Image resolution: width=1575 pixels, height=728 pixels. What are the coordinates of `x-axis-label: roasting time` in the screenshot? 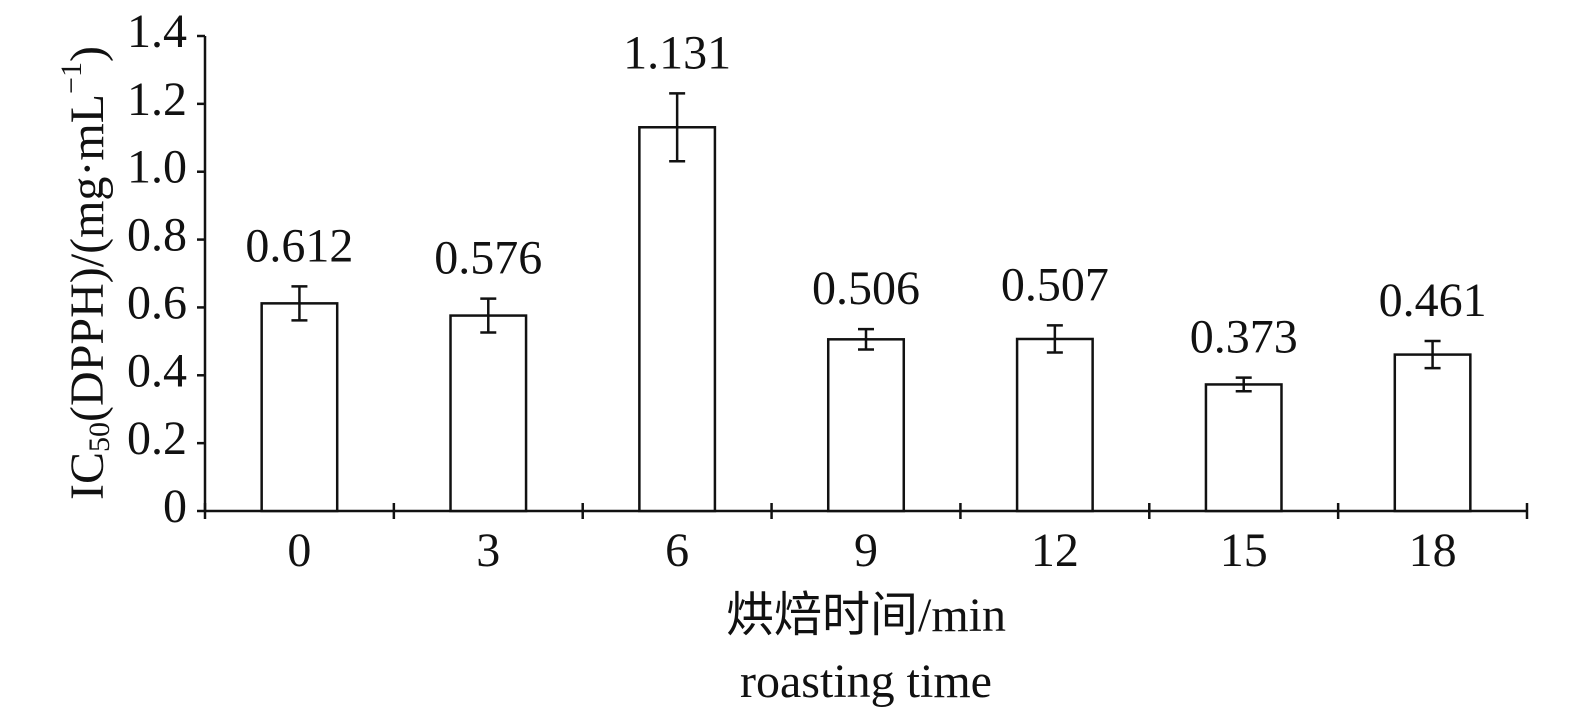 It's located at (866, 681).